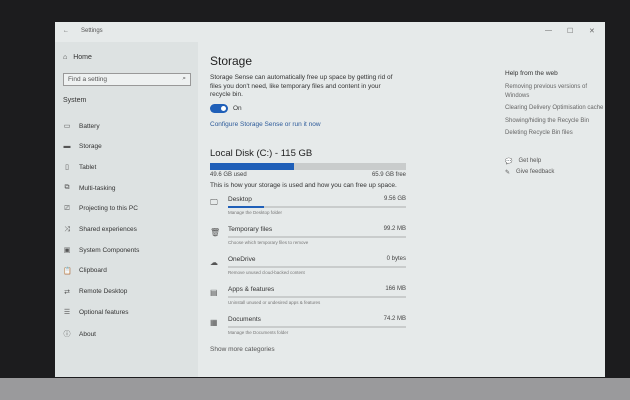  What do you see at coordinates (89, 126) in the screenshot?
I see `sidebar-item-label: Battery` at bounding box center [89, 126].